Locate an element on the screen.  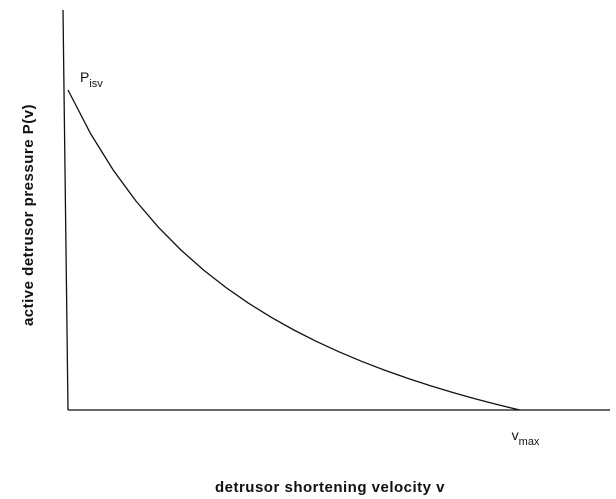
annotation-sub: max is located at coordinates (529, 442).